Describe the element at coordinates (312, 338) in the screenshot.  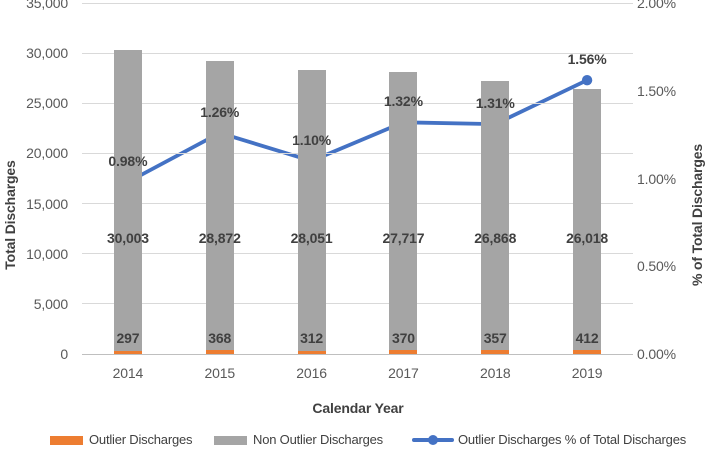
I see `outlier-value-label: 312` at that location.